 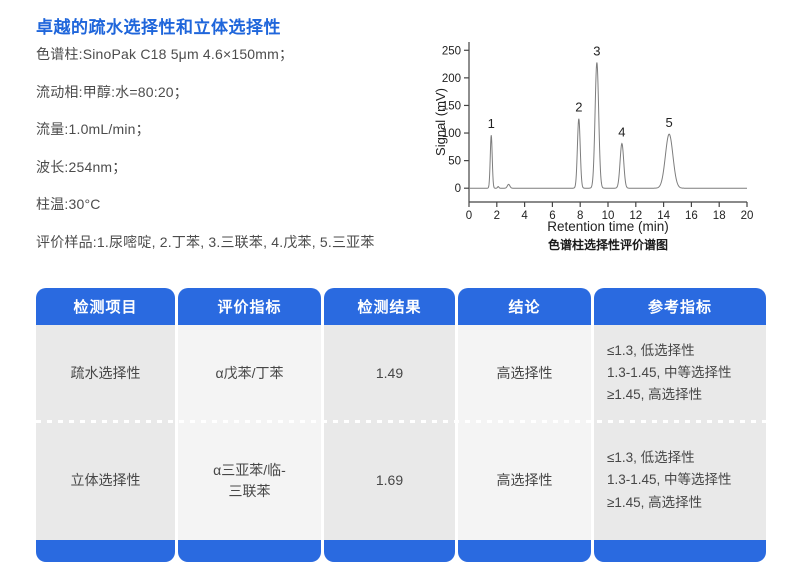 I want to click on header-reference: 参考指标, so click(x=680, y=306).